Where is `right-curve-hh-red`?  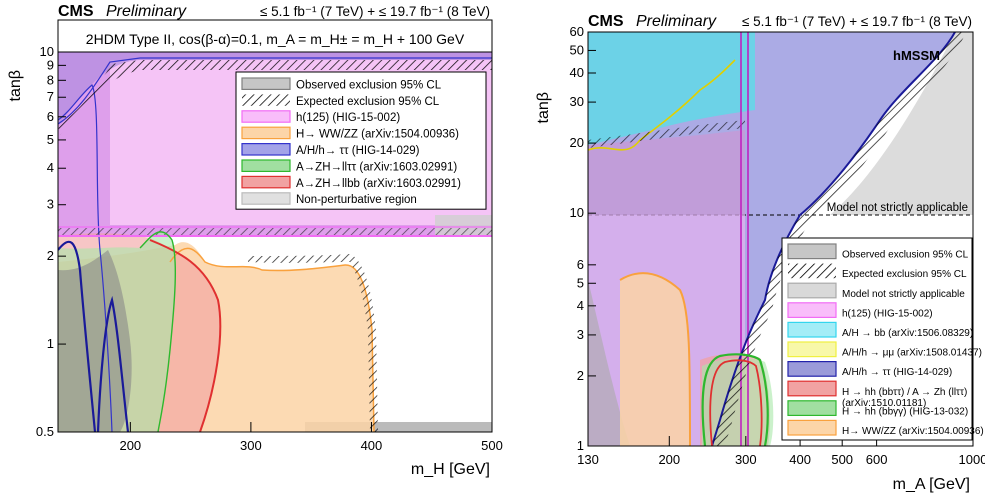 right-curve-hh-red is located at coordinates (736, 402).